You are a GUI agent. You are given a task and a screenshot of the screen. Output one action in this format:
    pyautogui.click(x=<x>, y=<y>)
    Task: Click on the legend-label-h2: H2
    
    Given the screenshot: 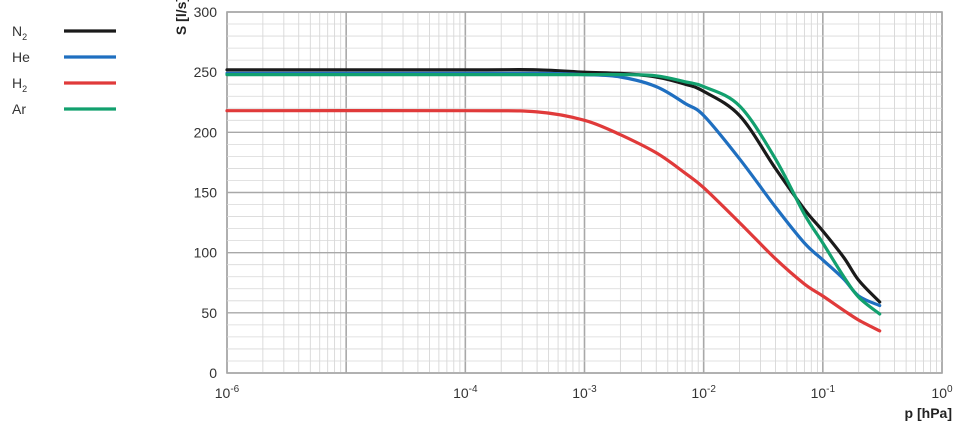 What is the action you would take?
    pyautogui.click(x=19, y=84)
    